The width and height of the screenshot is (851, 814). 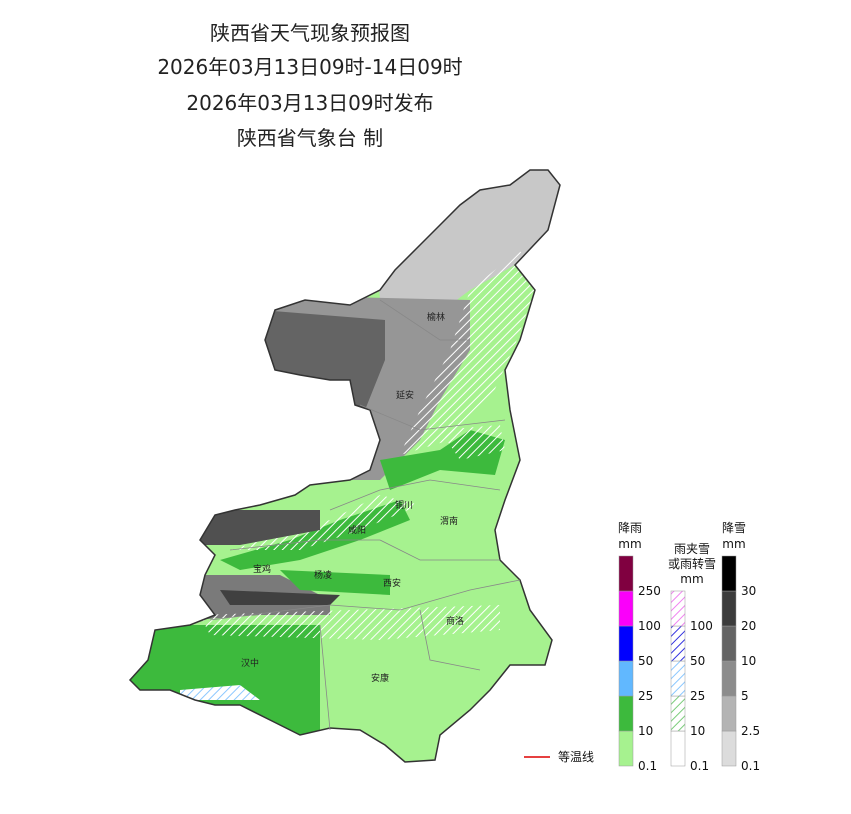 What do you see at coordinates (309, 103) in the screenshot?
I see `issued: 2026年03月13日09时发布` at bounding box center [309, 103].